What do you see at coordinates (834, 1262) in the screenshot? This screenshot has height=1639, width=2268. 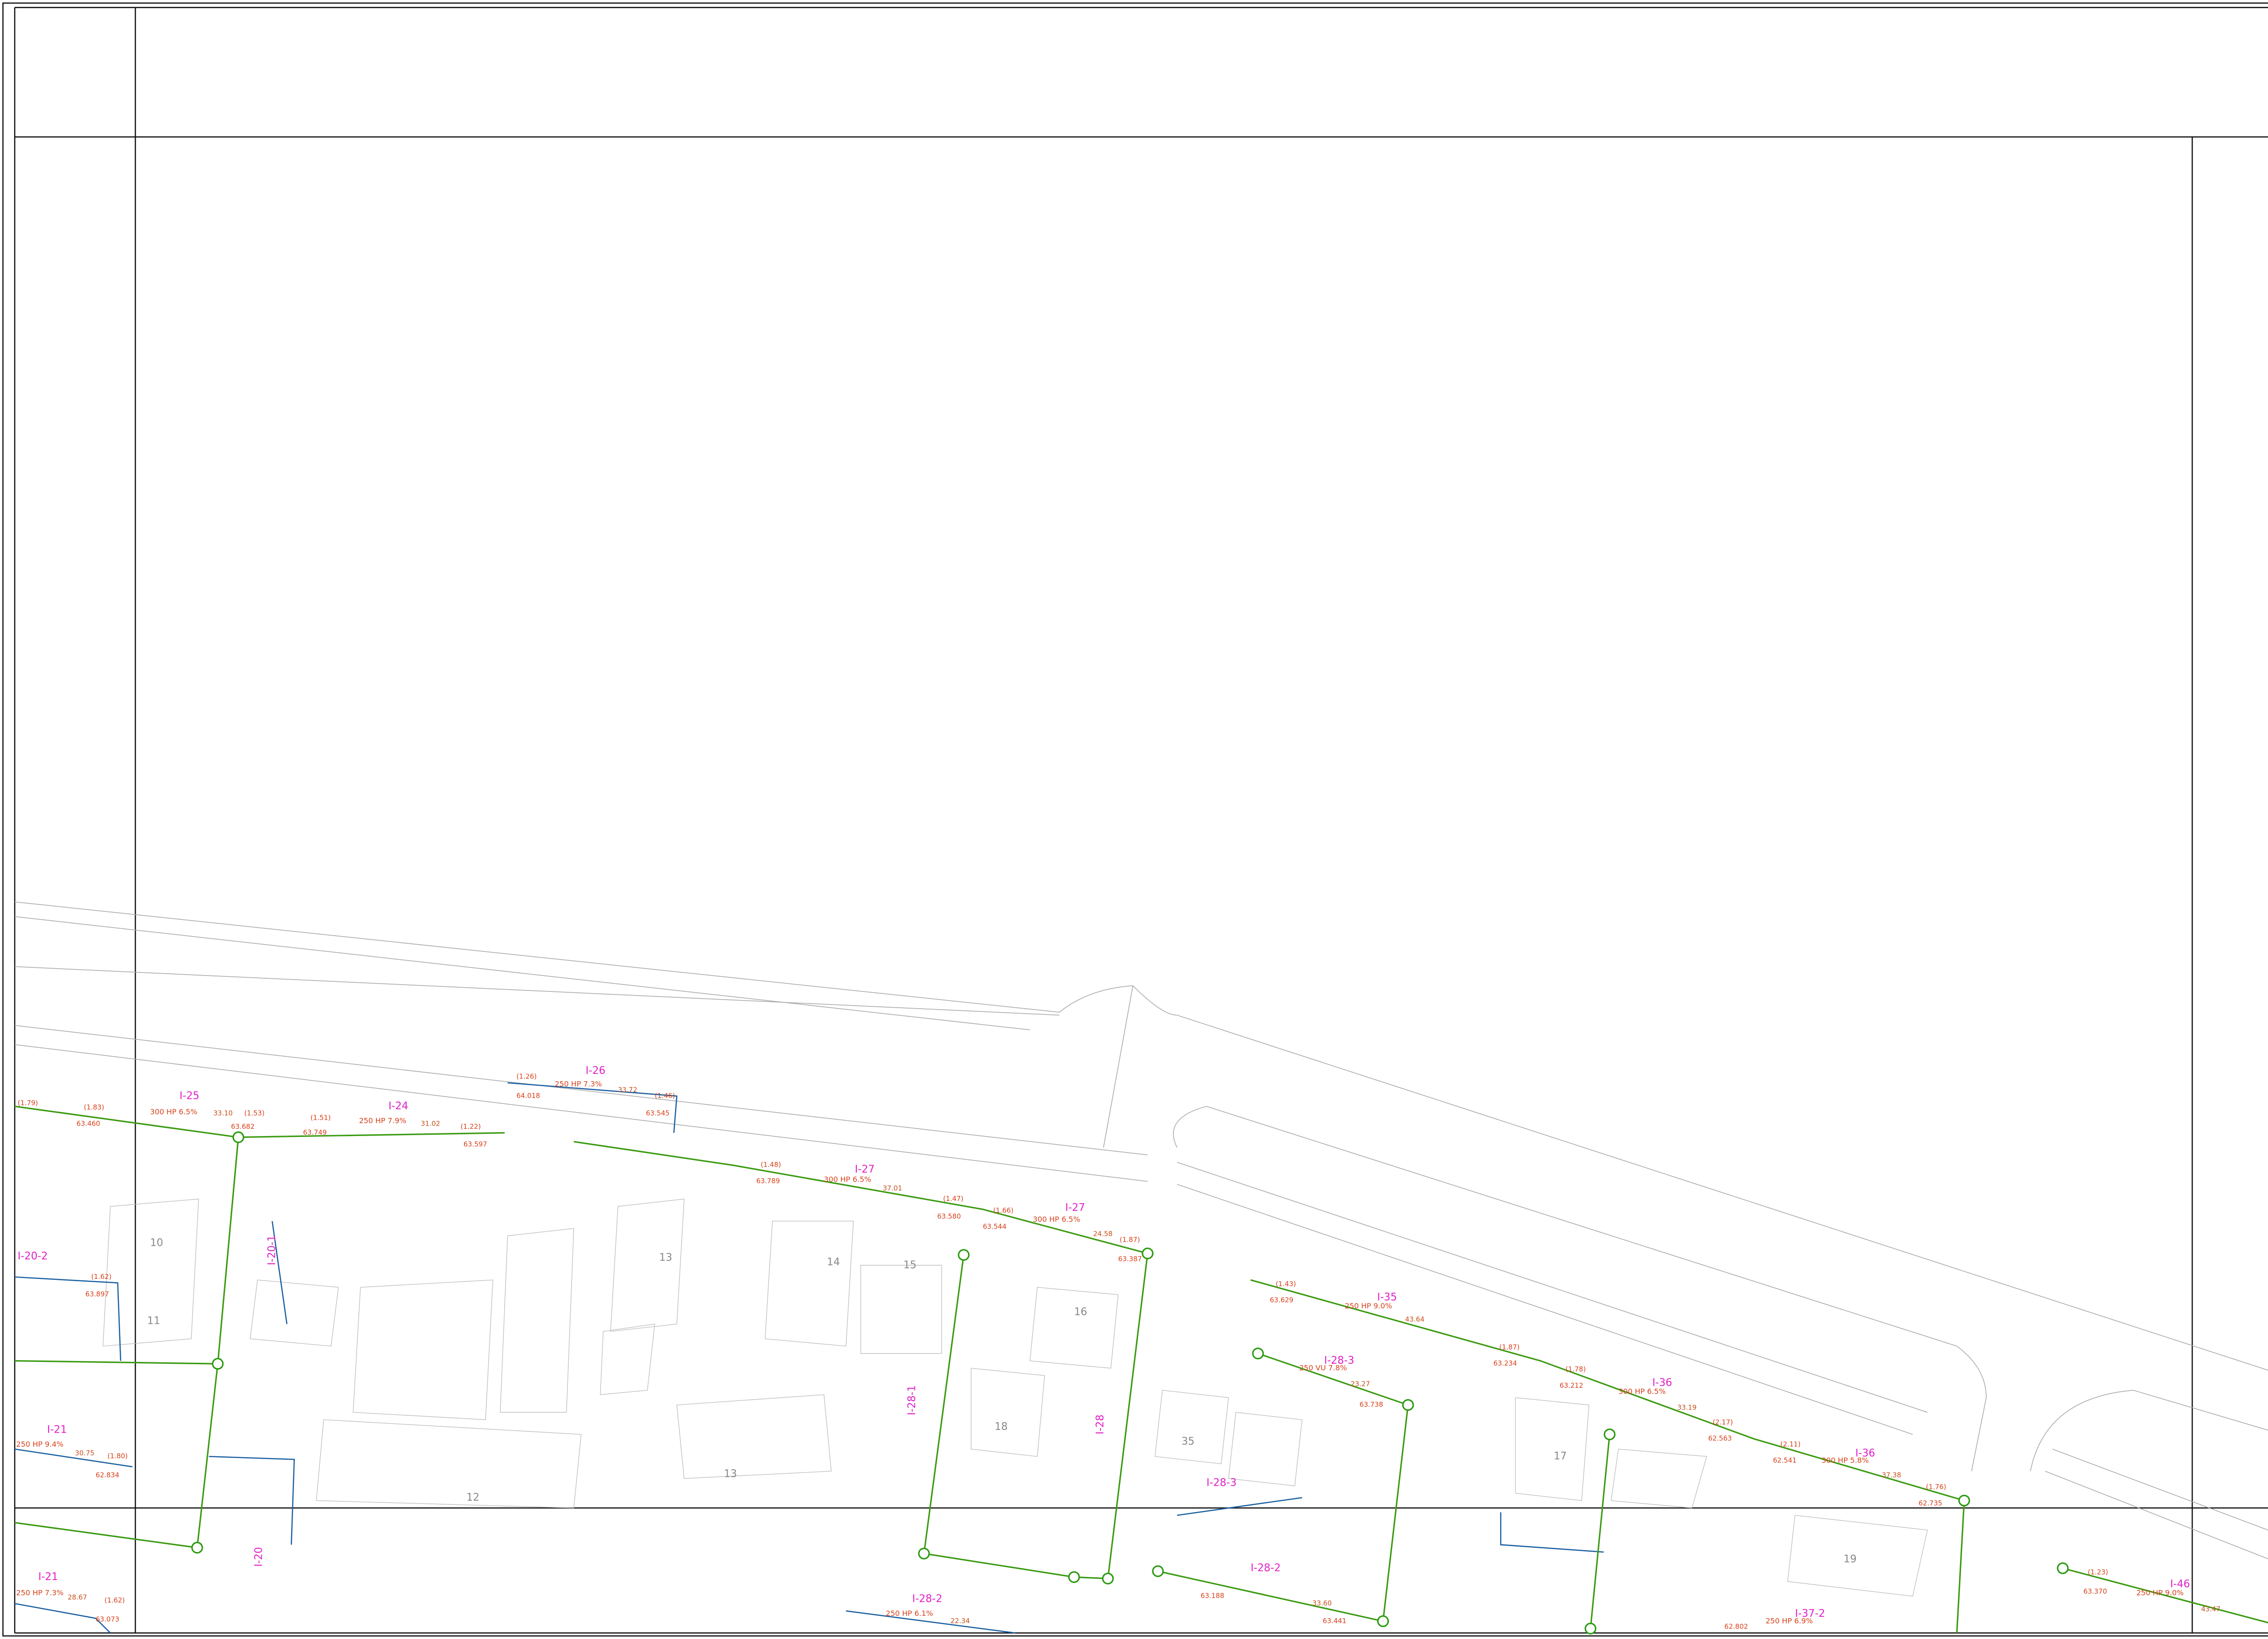 I see `lot-number: 14` at bounding box center [834, 1262].